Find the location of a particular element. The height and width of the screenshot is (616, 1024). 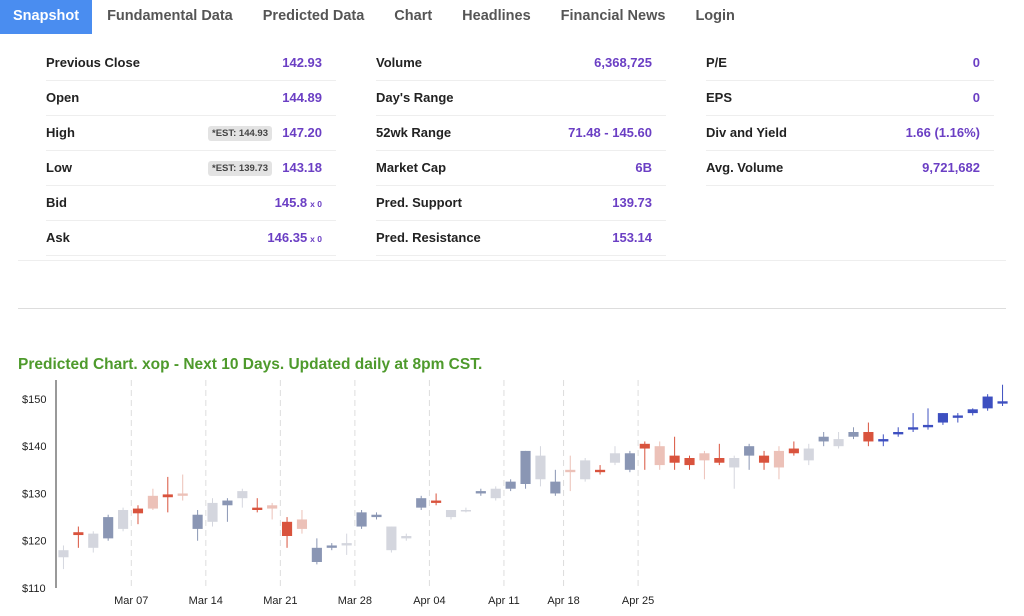

stat-low: Low *EST: 139.73 143.18 is located at coordinates (191, 168).